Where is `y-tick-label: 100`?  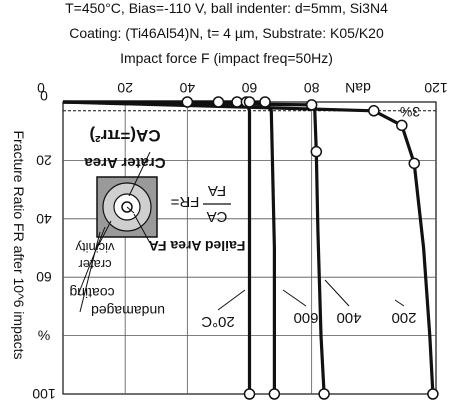 y-tick-label: 100 is located at coordinates (44, 394).